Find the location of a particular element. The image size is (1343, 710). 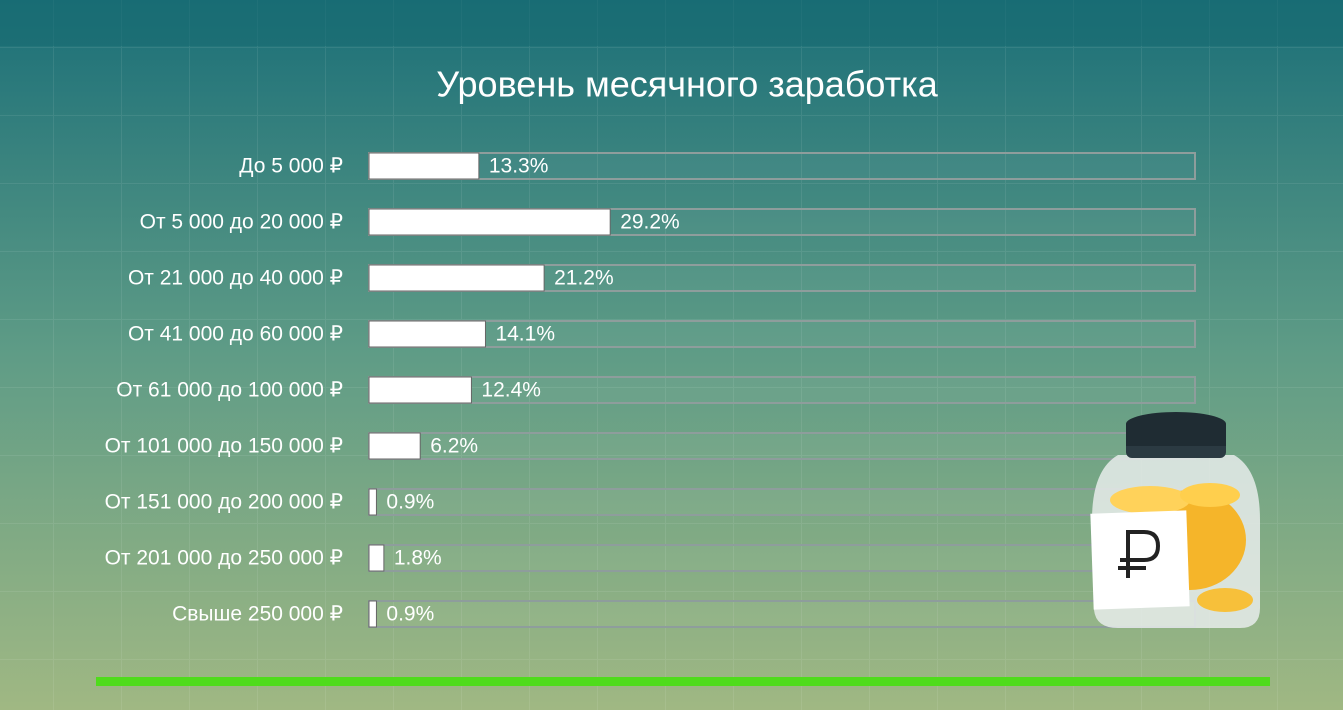

category-label: От 61 000 до 100 000 ₽ is located at coordinates (229, 390).